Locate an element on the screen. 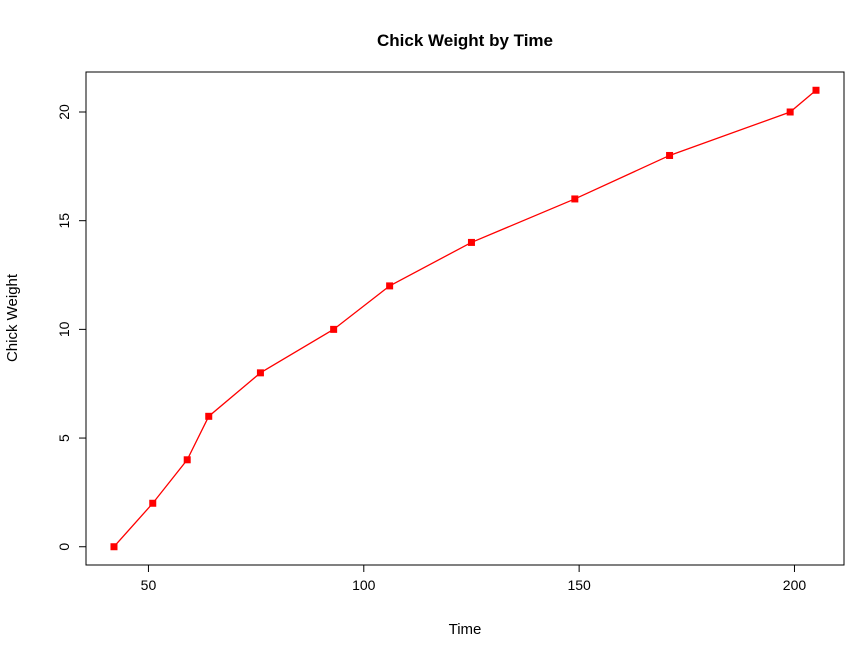  y-tick-label: 15 is located at coordinates (64, 221).